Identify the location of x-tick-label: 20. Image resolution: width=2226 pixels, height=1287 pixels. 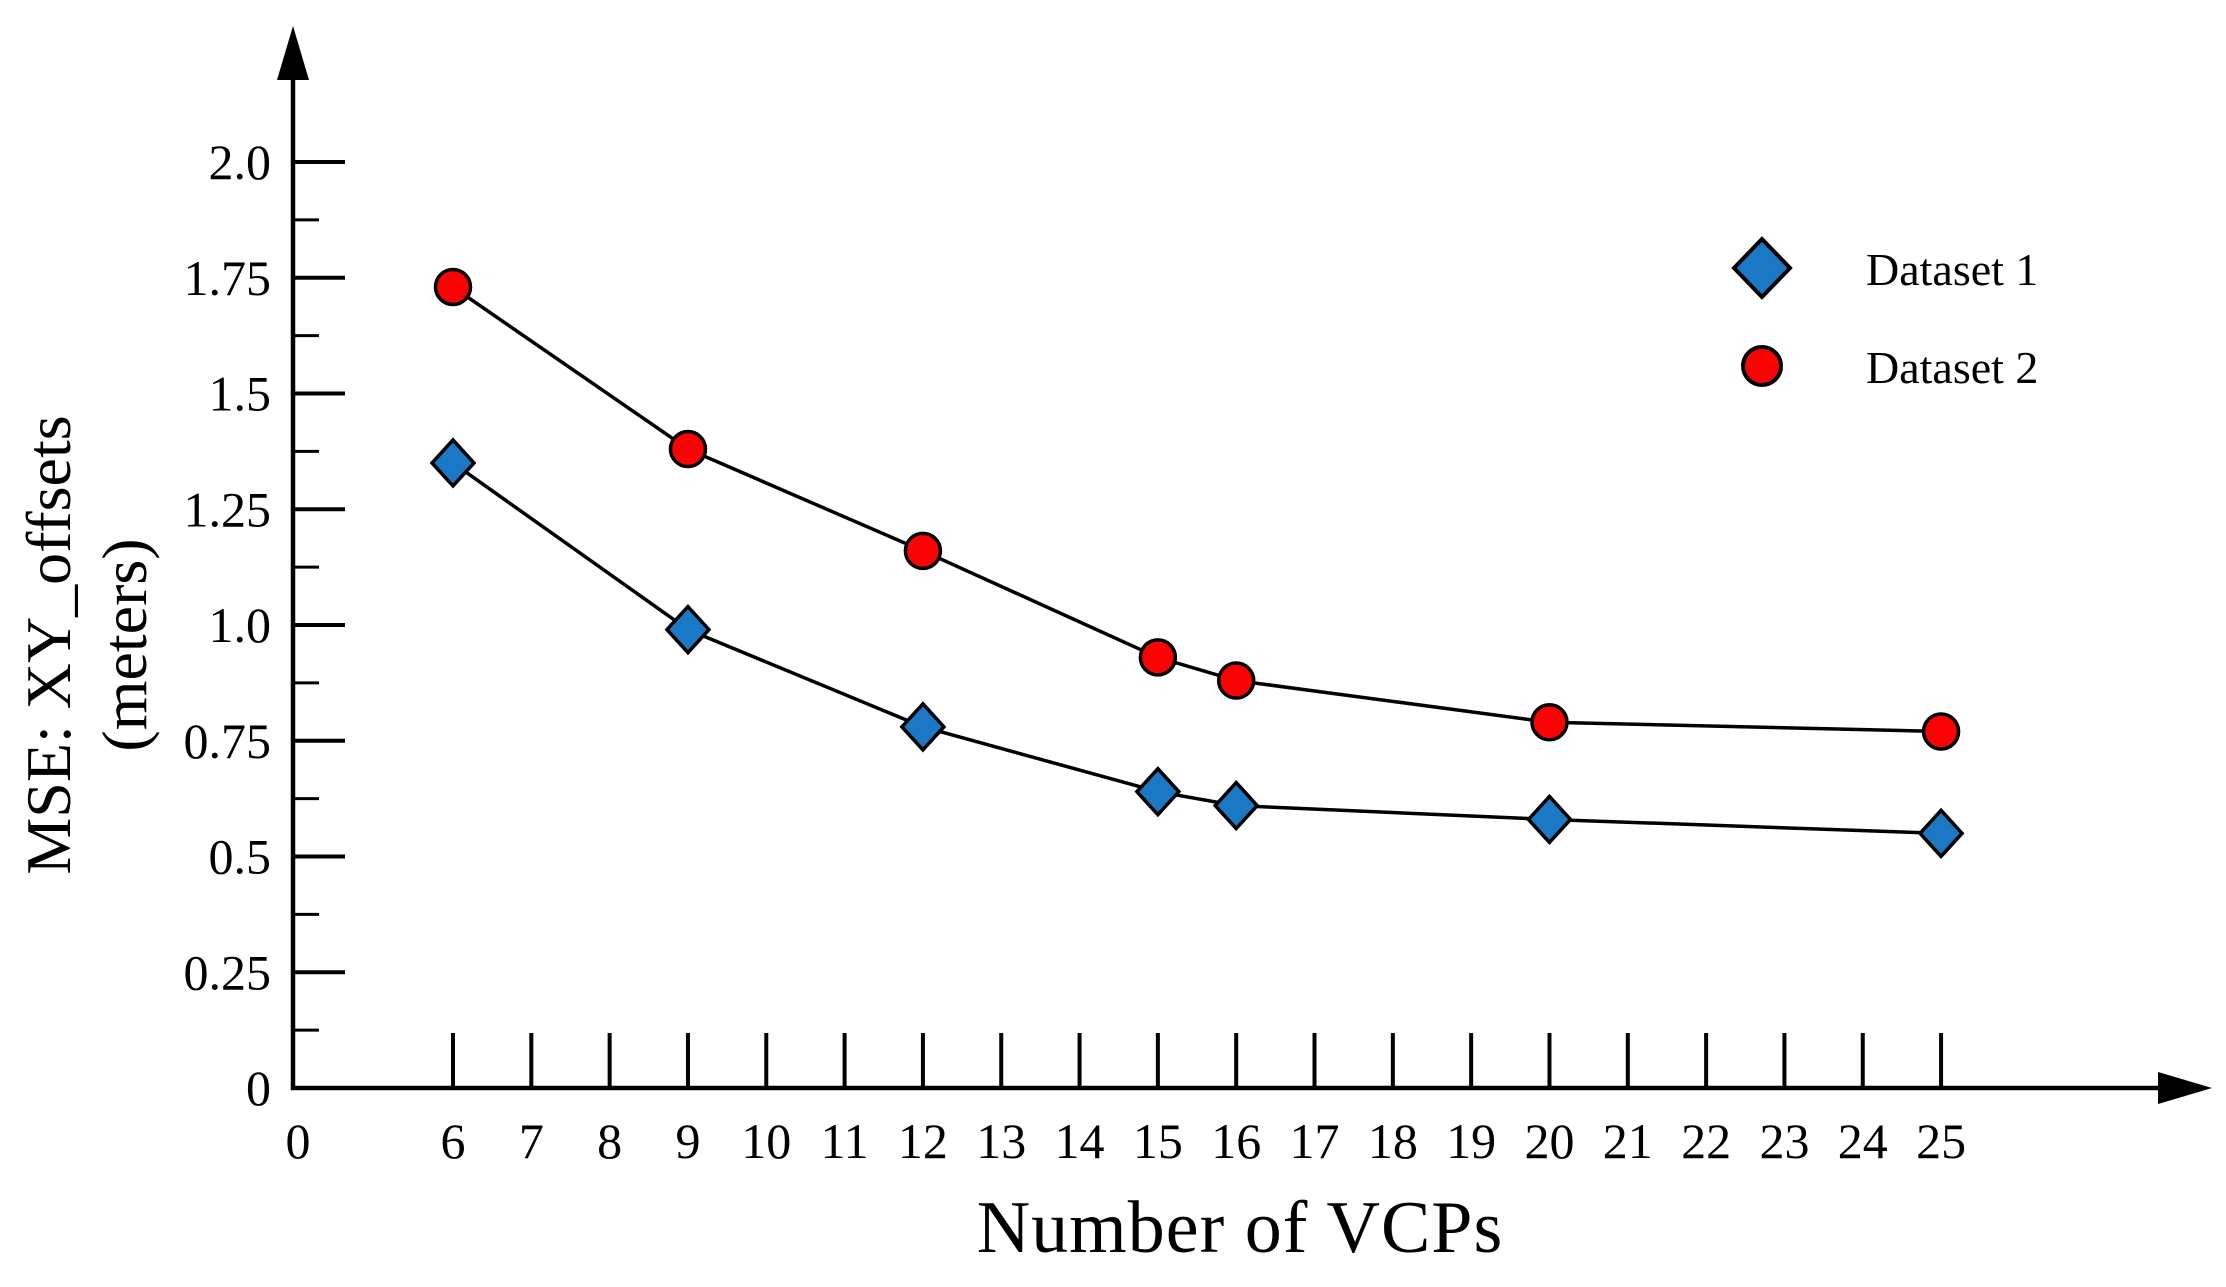
(1549, 1141).